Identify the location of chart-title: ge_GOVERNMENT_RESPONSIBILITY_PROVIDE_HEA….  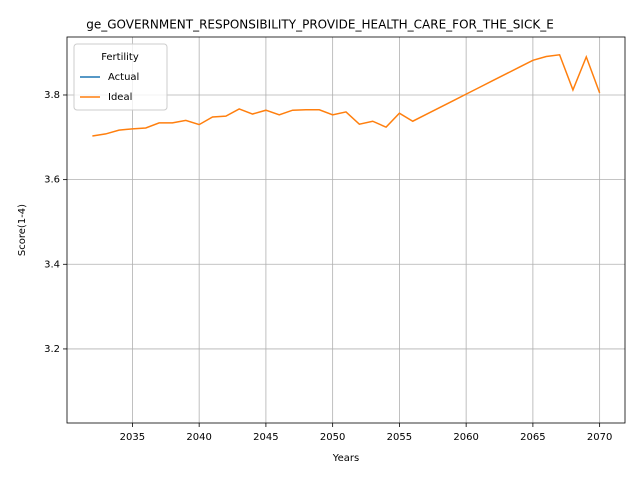
(320, 25).